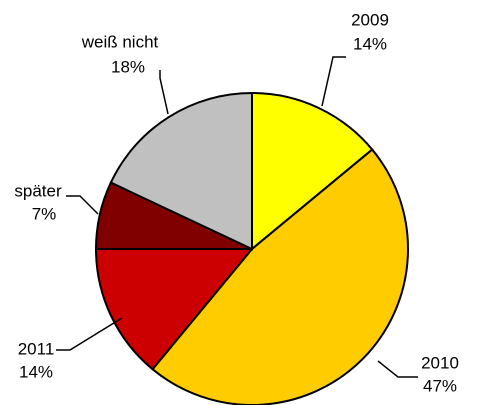 This screenshot has width=477, height=405. Describe the element at coordinates (38, 190) in the screenshot. I see `slice-label: später` at that location.